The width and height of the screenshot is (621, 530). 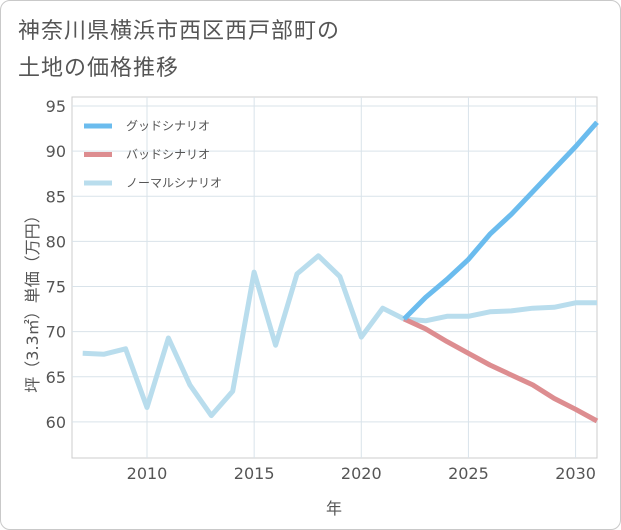 What do you see at coordinates (298, 50) in the screenshot?
I see `chart-title: 神奈川県横浜市西区西戸部町の 土地の価格推移` at bounding box center [298, 50].